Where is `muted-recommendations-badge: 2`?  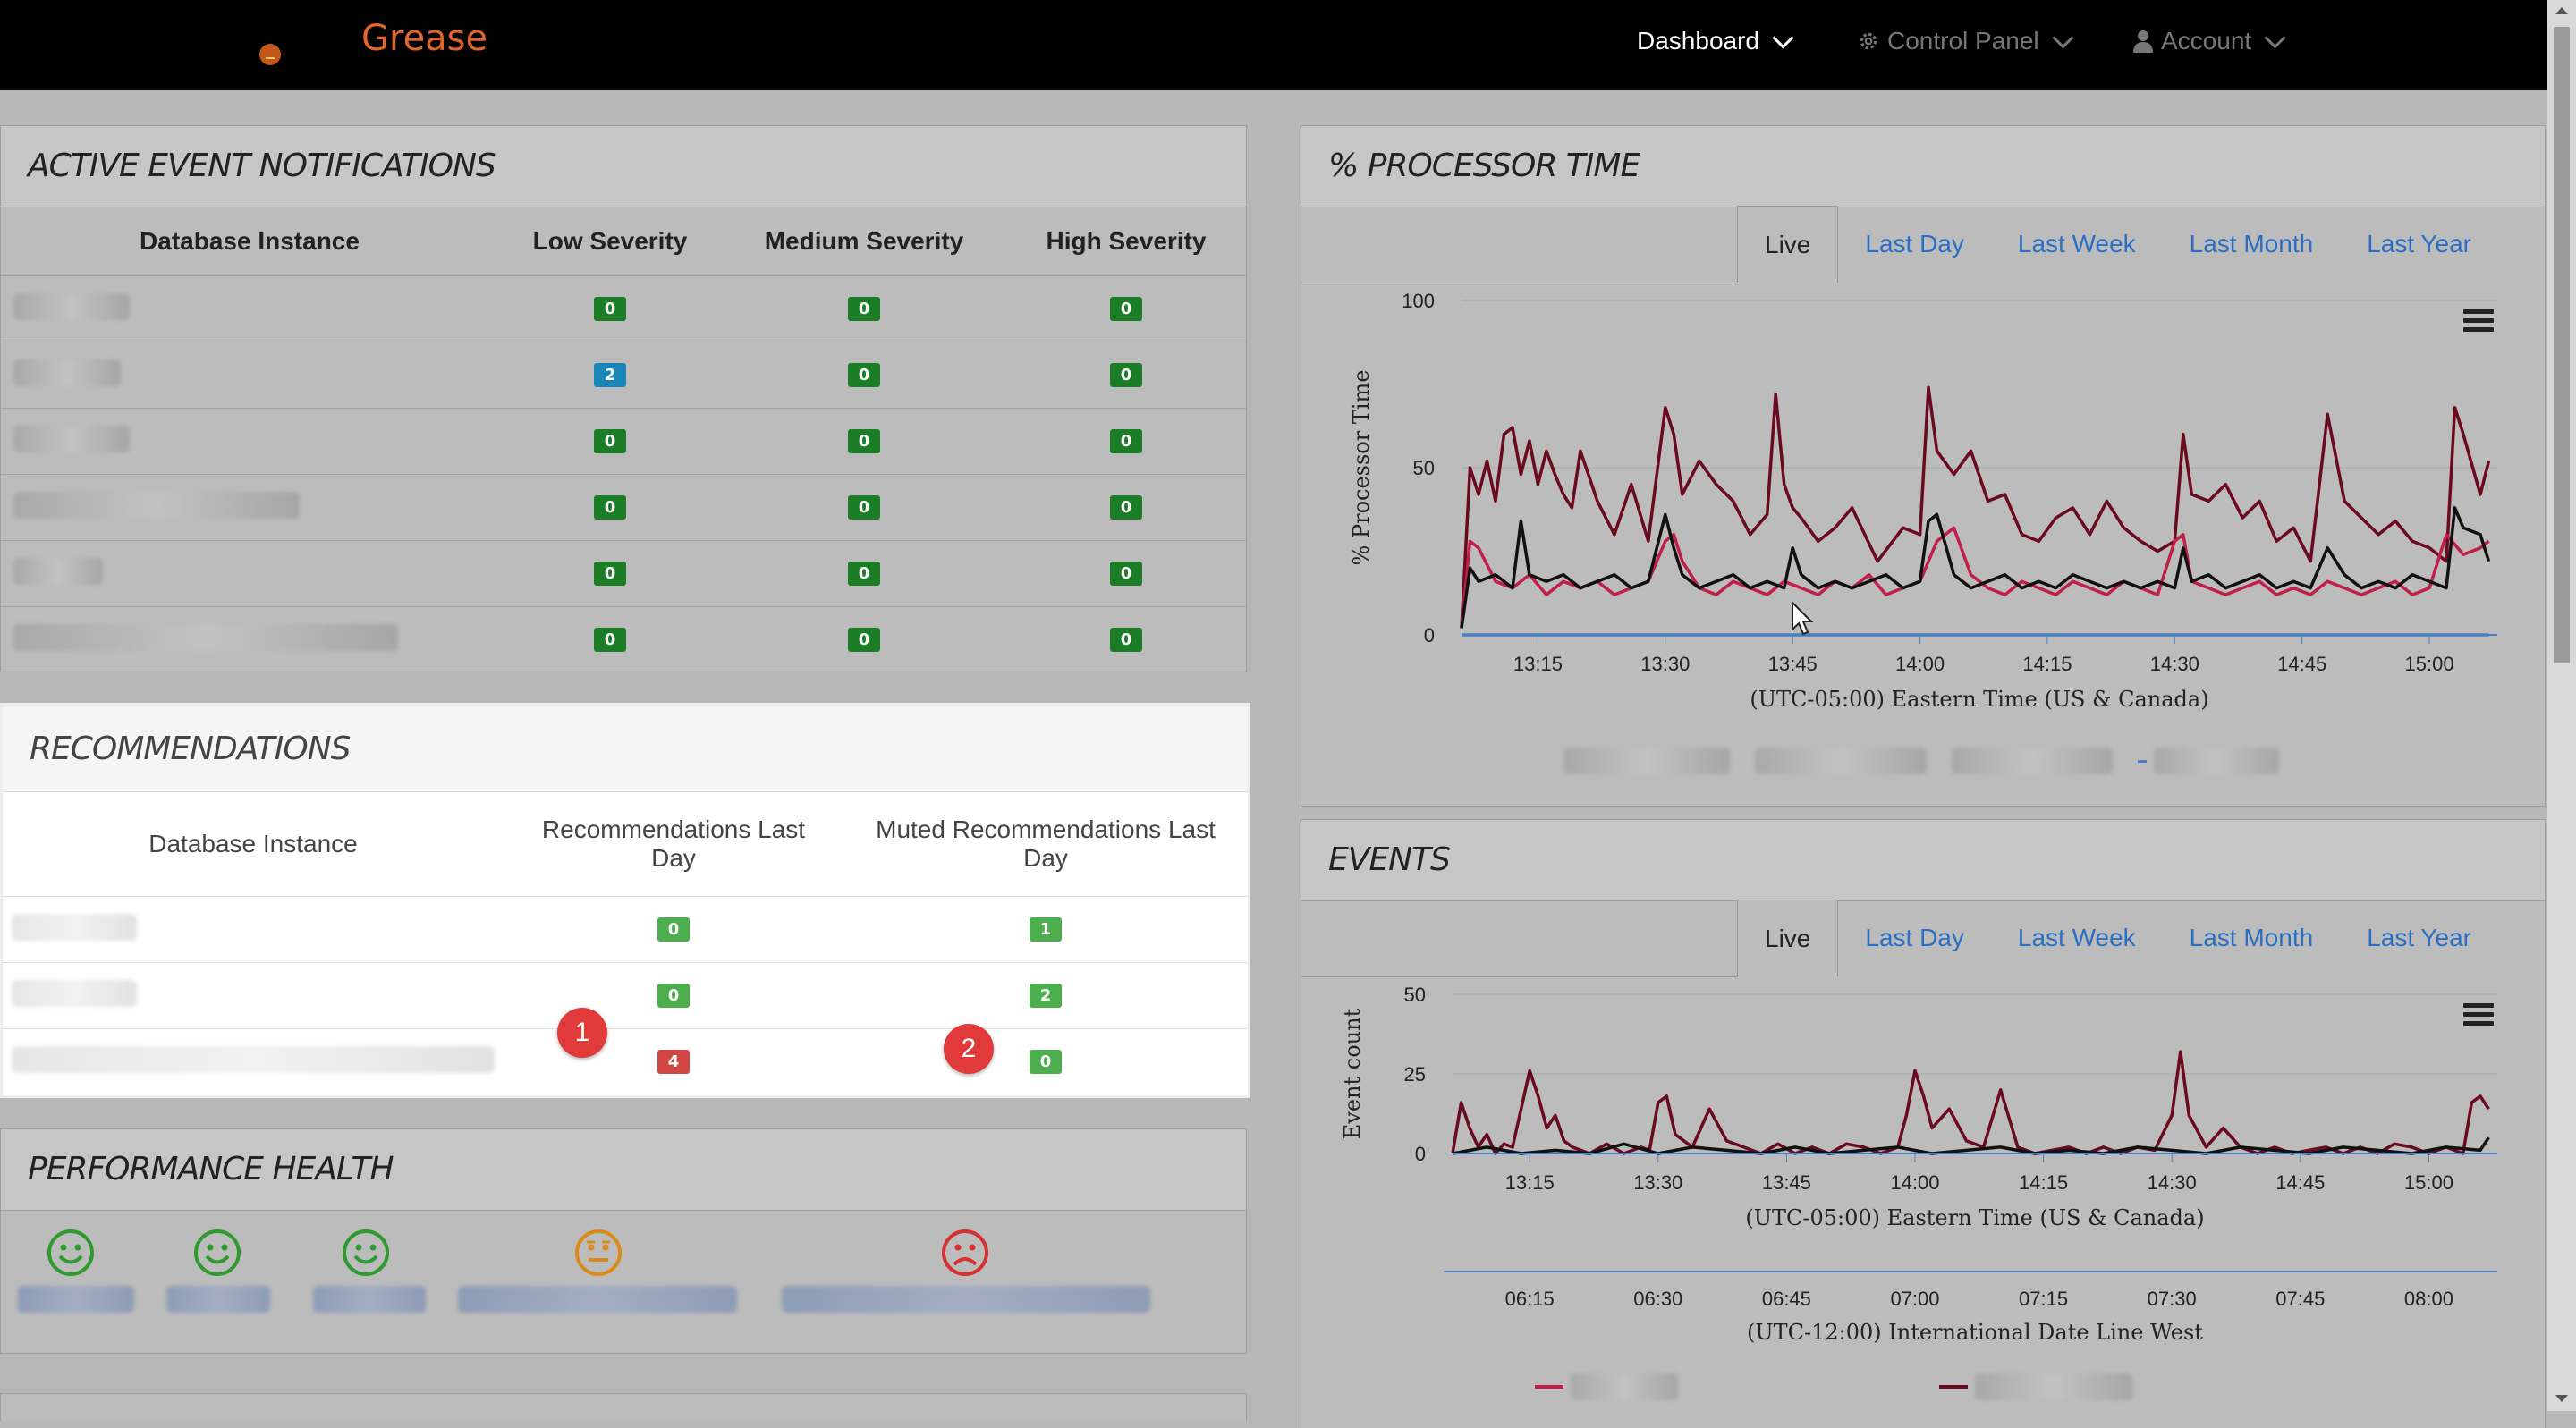
muted-recommendations-badge: 2 is located at coordinates (1046, 996).